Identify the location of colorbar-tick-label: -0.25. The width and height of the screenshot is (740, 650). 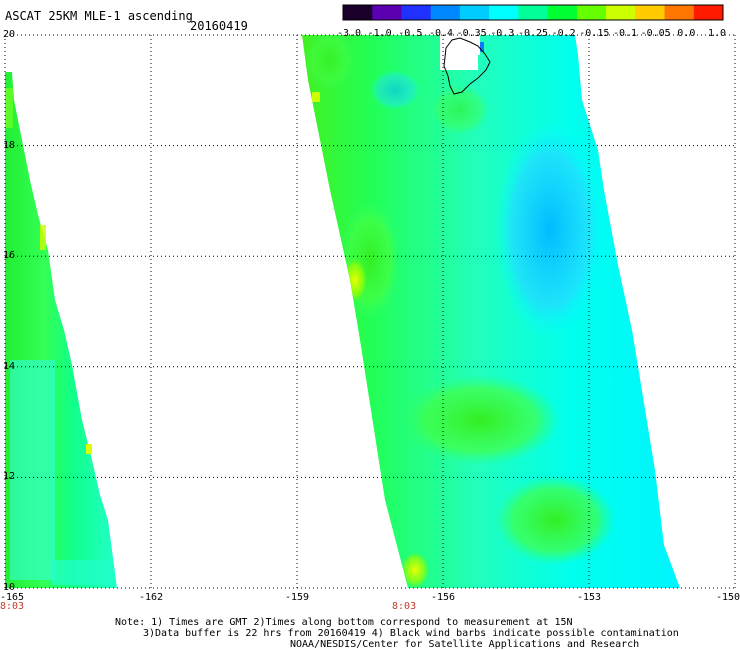
(533, 33).